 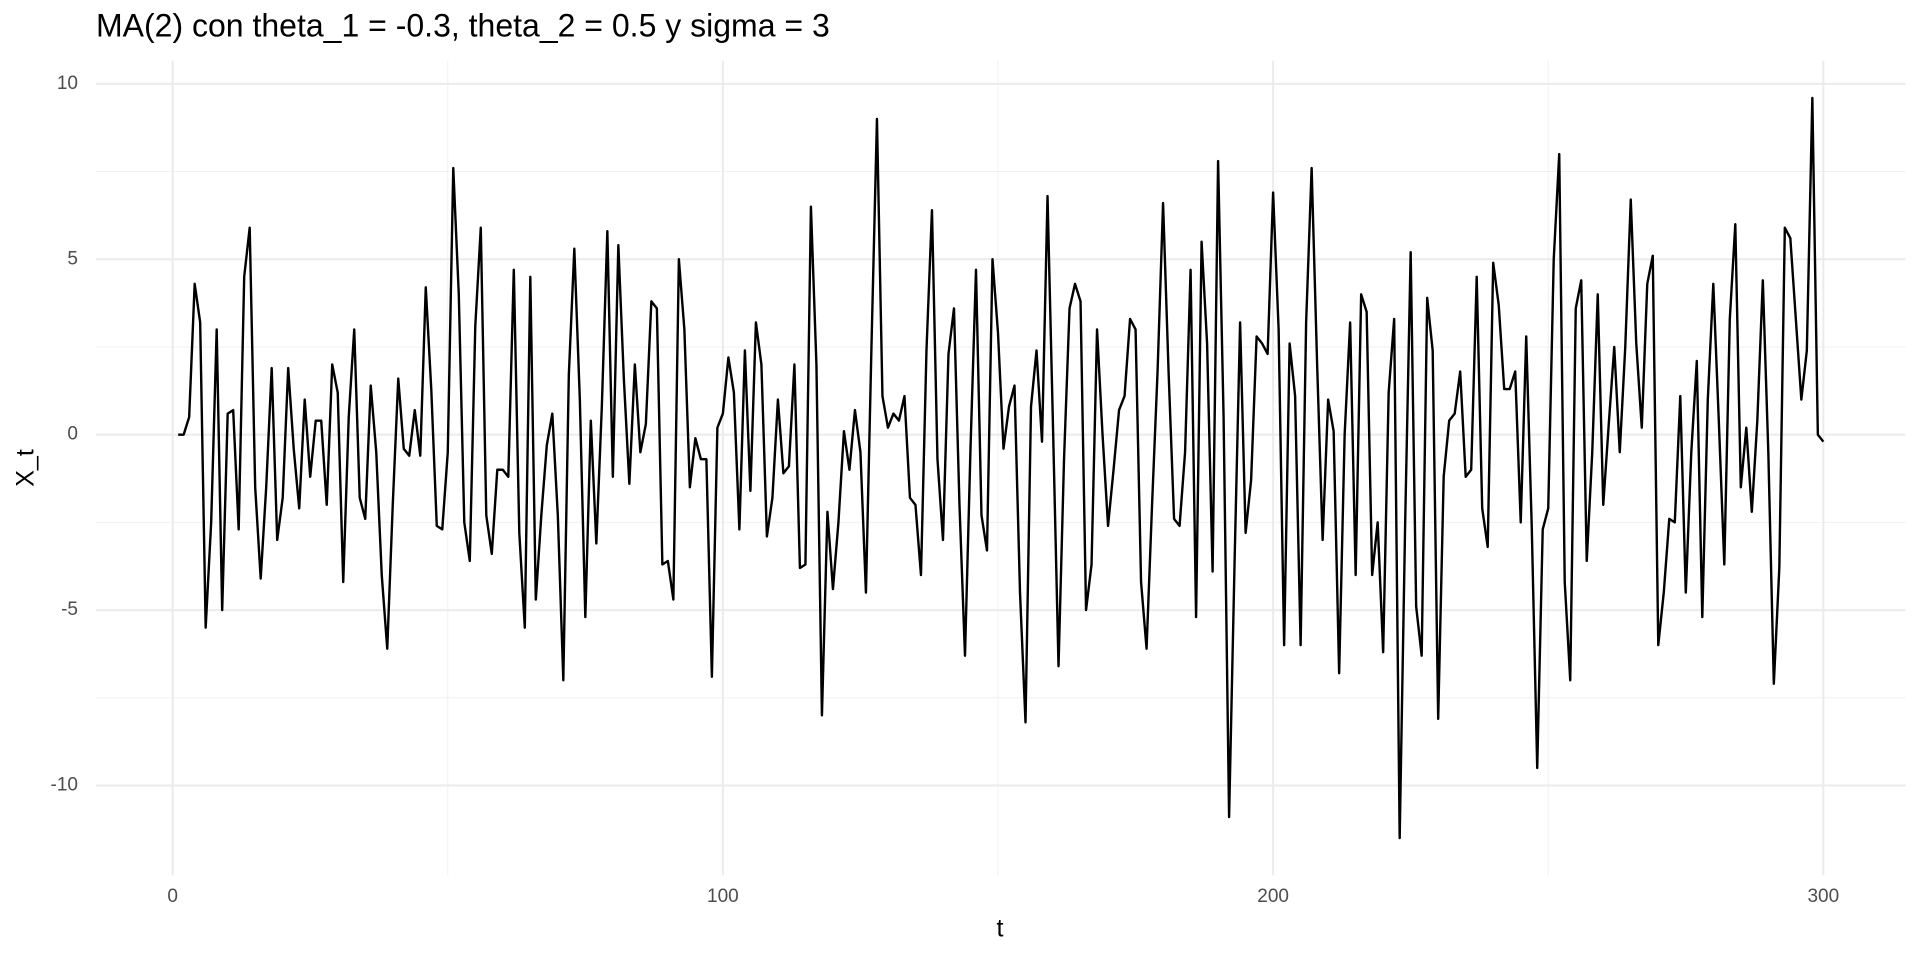 What do you see at coordinates (72, 434) in the screenshot?
I see `y-tick-label: 0` at bounding box center [72, 434].